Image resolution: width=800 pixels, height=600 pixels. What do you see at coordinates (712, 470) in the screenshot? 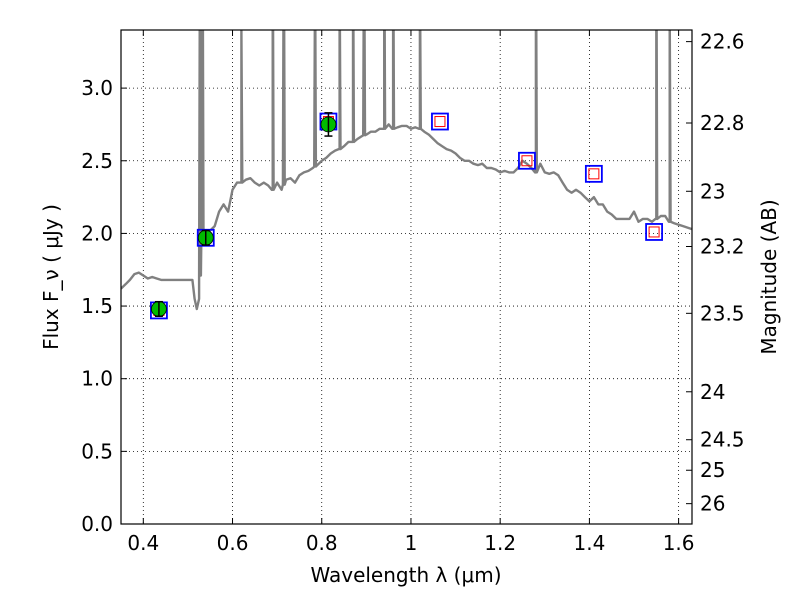
I see `right-tick-label: 25` at bounding box center [712, 470].